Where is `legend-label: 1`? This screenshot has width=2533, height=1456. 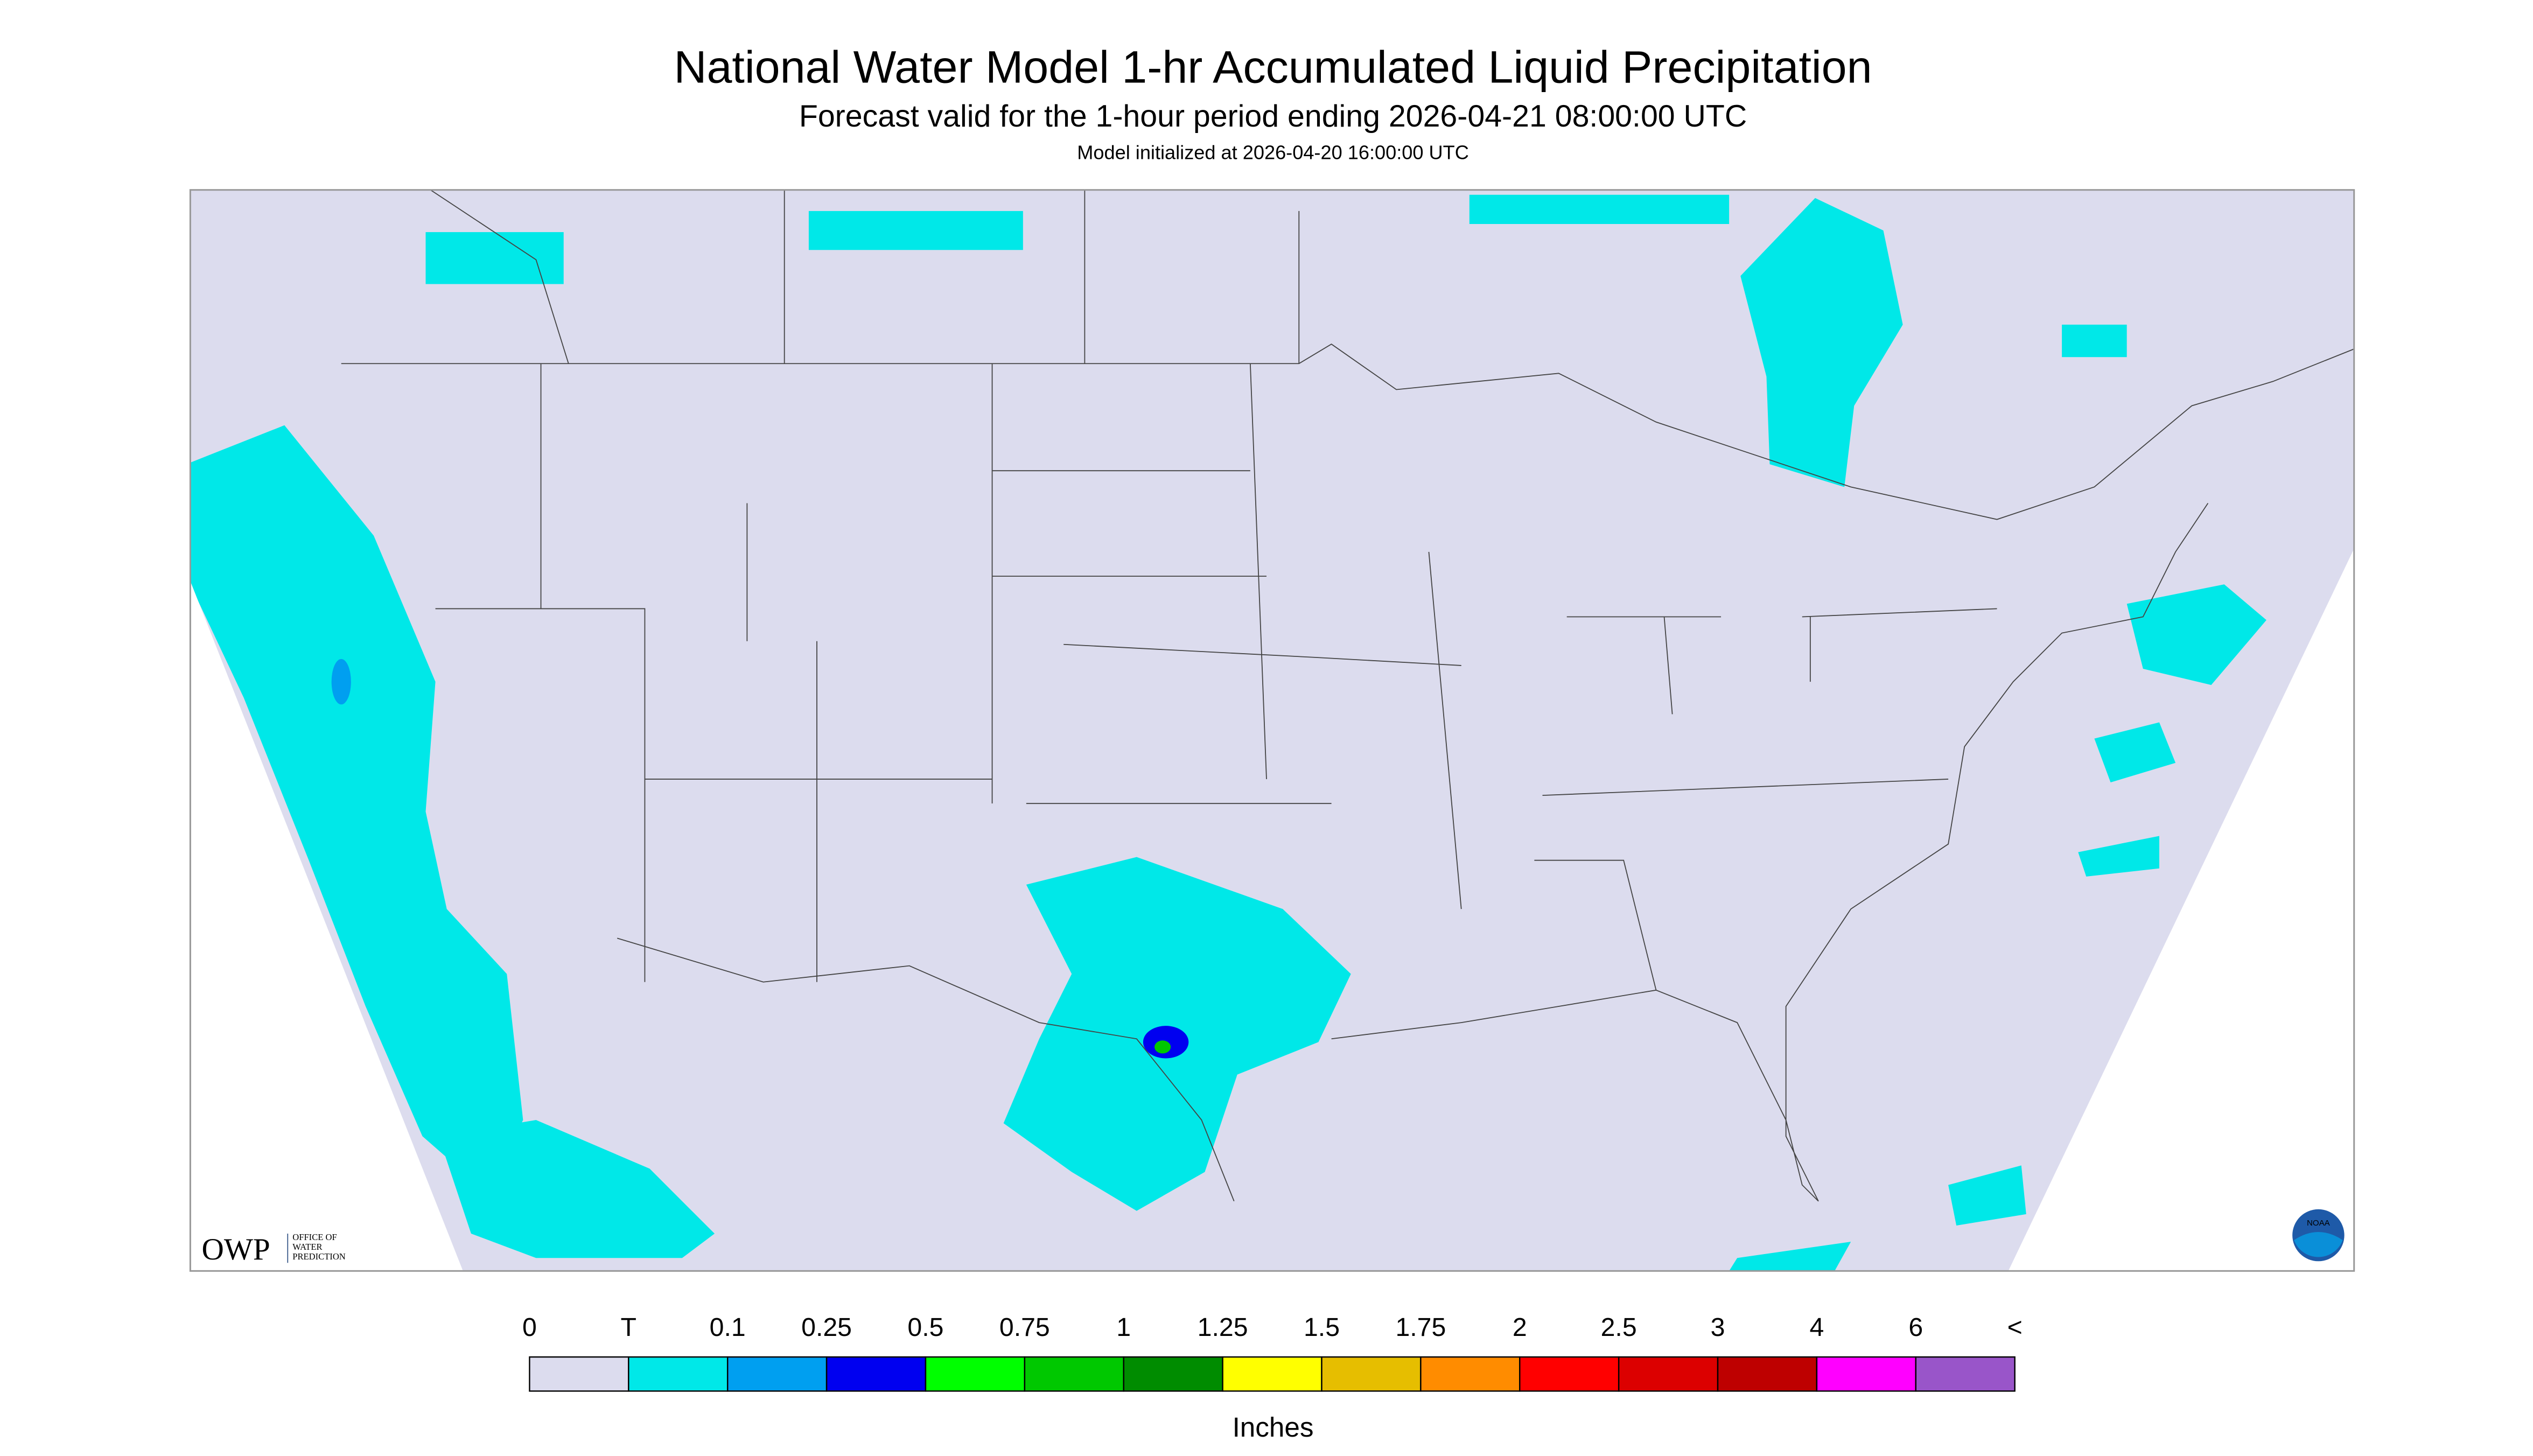
legend-label: 1 is located at coordinates (1123, 1327).